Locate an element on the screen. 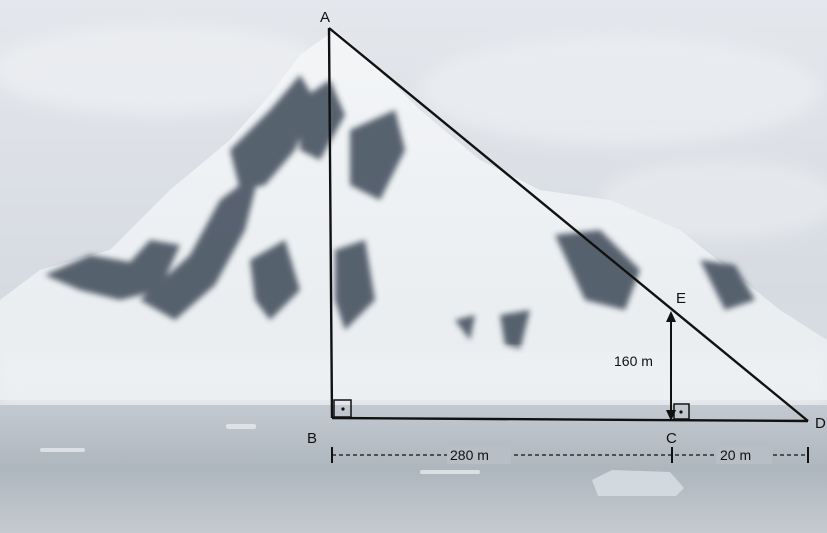 This screenshot has width=827, height=533. right-angle-marker-B is located at coordinates (342, 408).